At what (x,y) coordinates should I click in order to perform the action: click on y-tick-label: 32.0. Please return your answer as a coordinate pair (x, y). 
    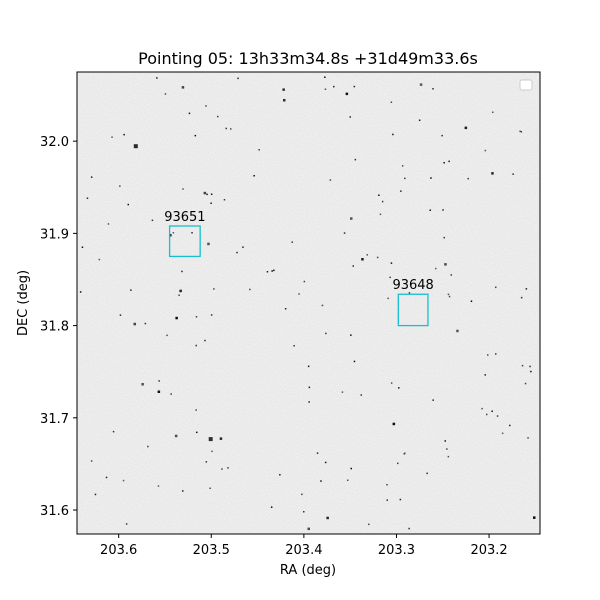
    Looking at the image, I should click on (54, 142).